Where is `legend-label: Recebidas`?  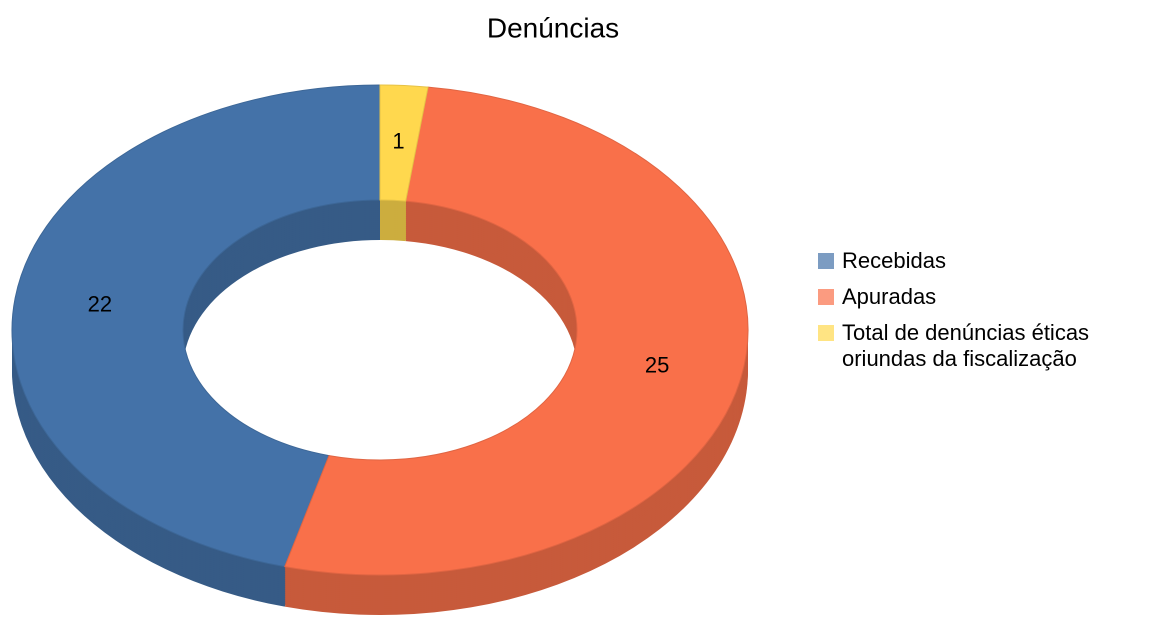 legend-label: Recebidas is located at coordinates (894, 260).